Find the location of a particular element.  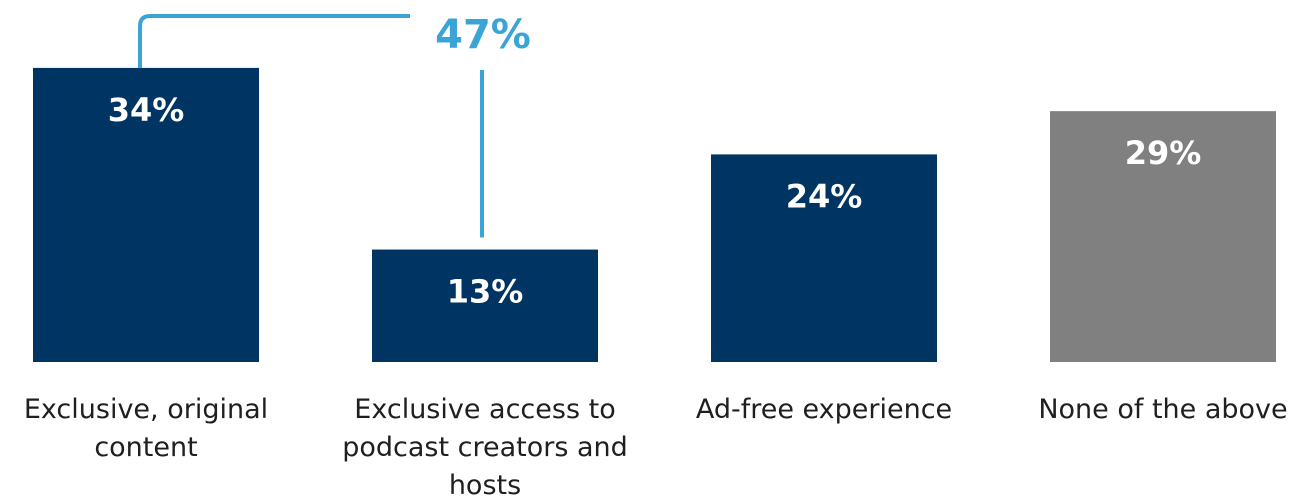

bar-value-label-4: 29% is located at coordinates (1163, 153).